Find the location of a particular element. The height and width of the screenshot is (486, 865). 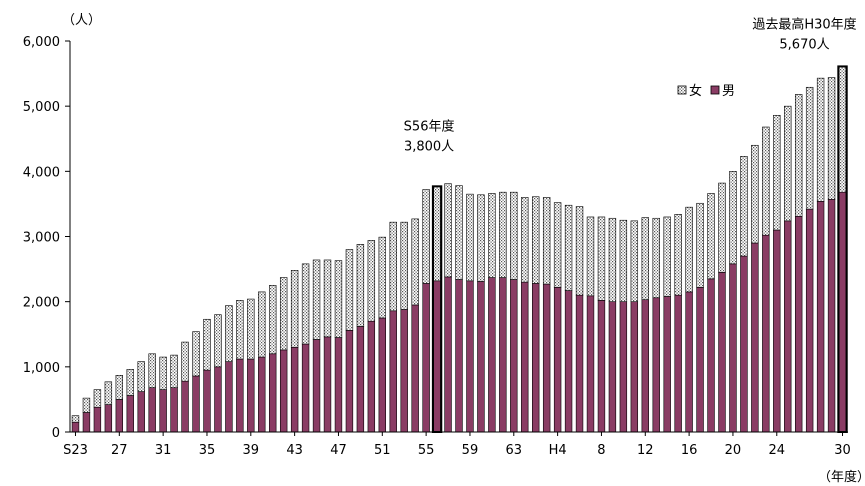

bar-female-S49 is located at coordinates (360, 285).